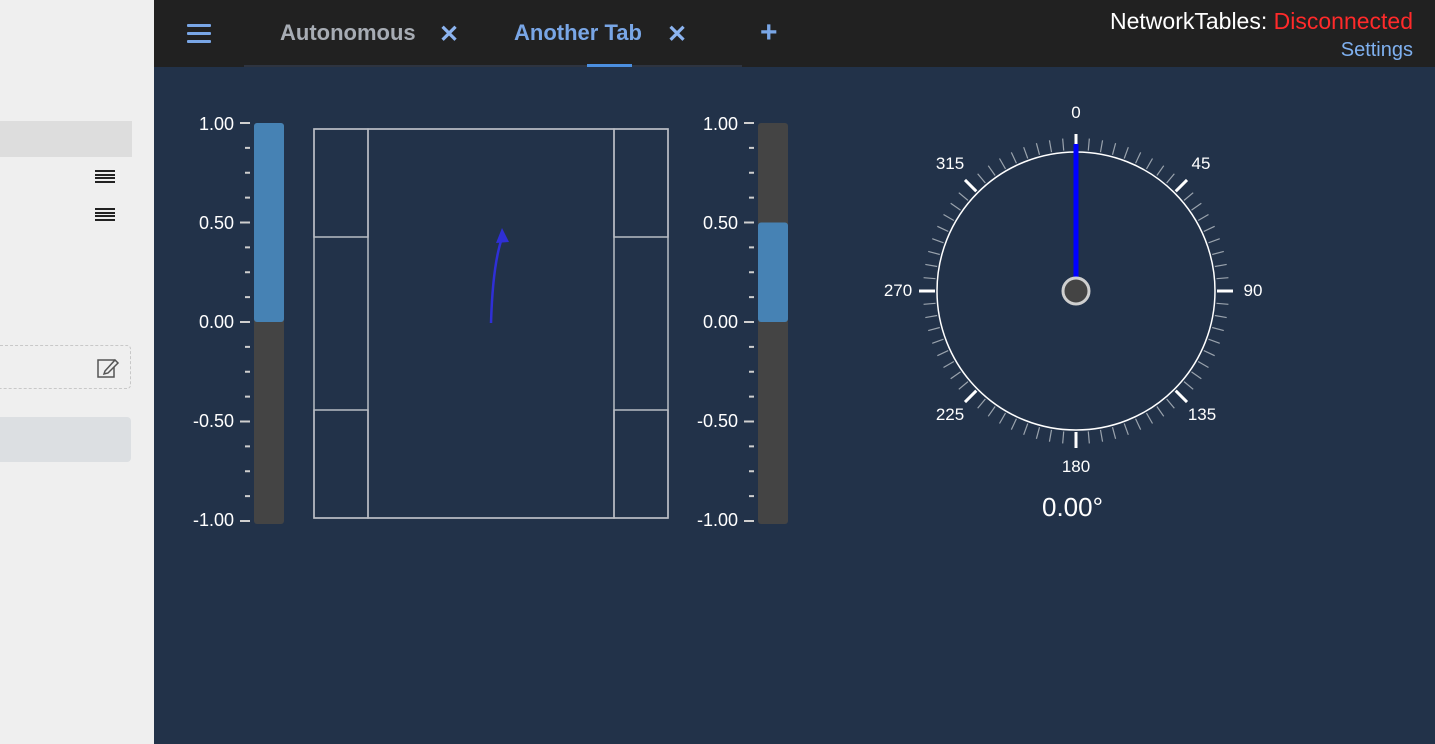  Describe the element at coordinates (578, 32) in the screenshot. I see `tab-label: Another Tab` at that location.